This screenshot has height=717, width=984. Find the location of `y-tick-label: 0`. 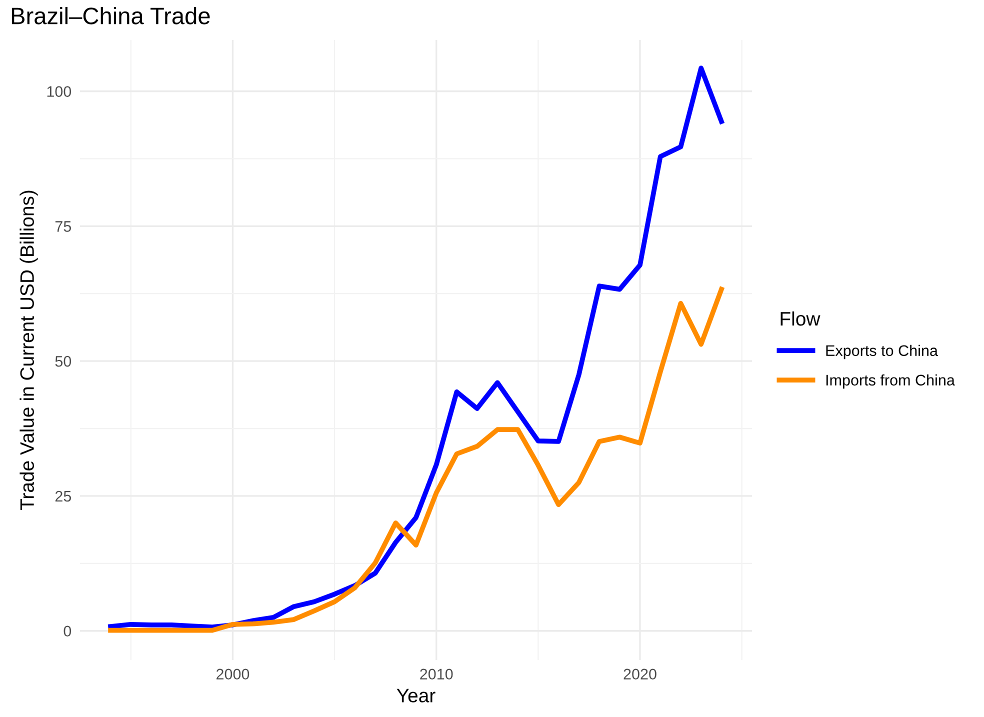

y-tick-label: 0 is located at coordinates (68, 631).